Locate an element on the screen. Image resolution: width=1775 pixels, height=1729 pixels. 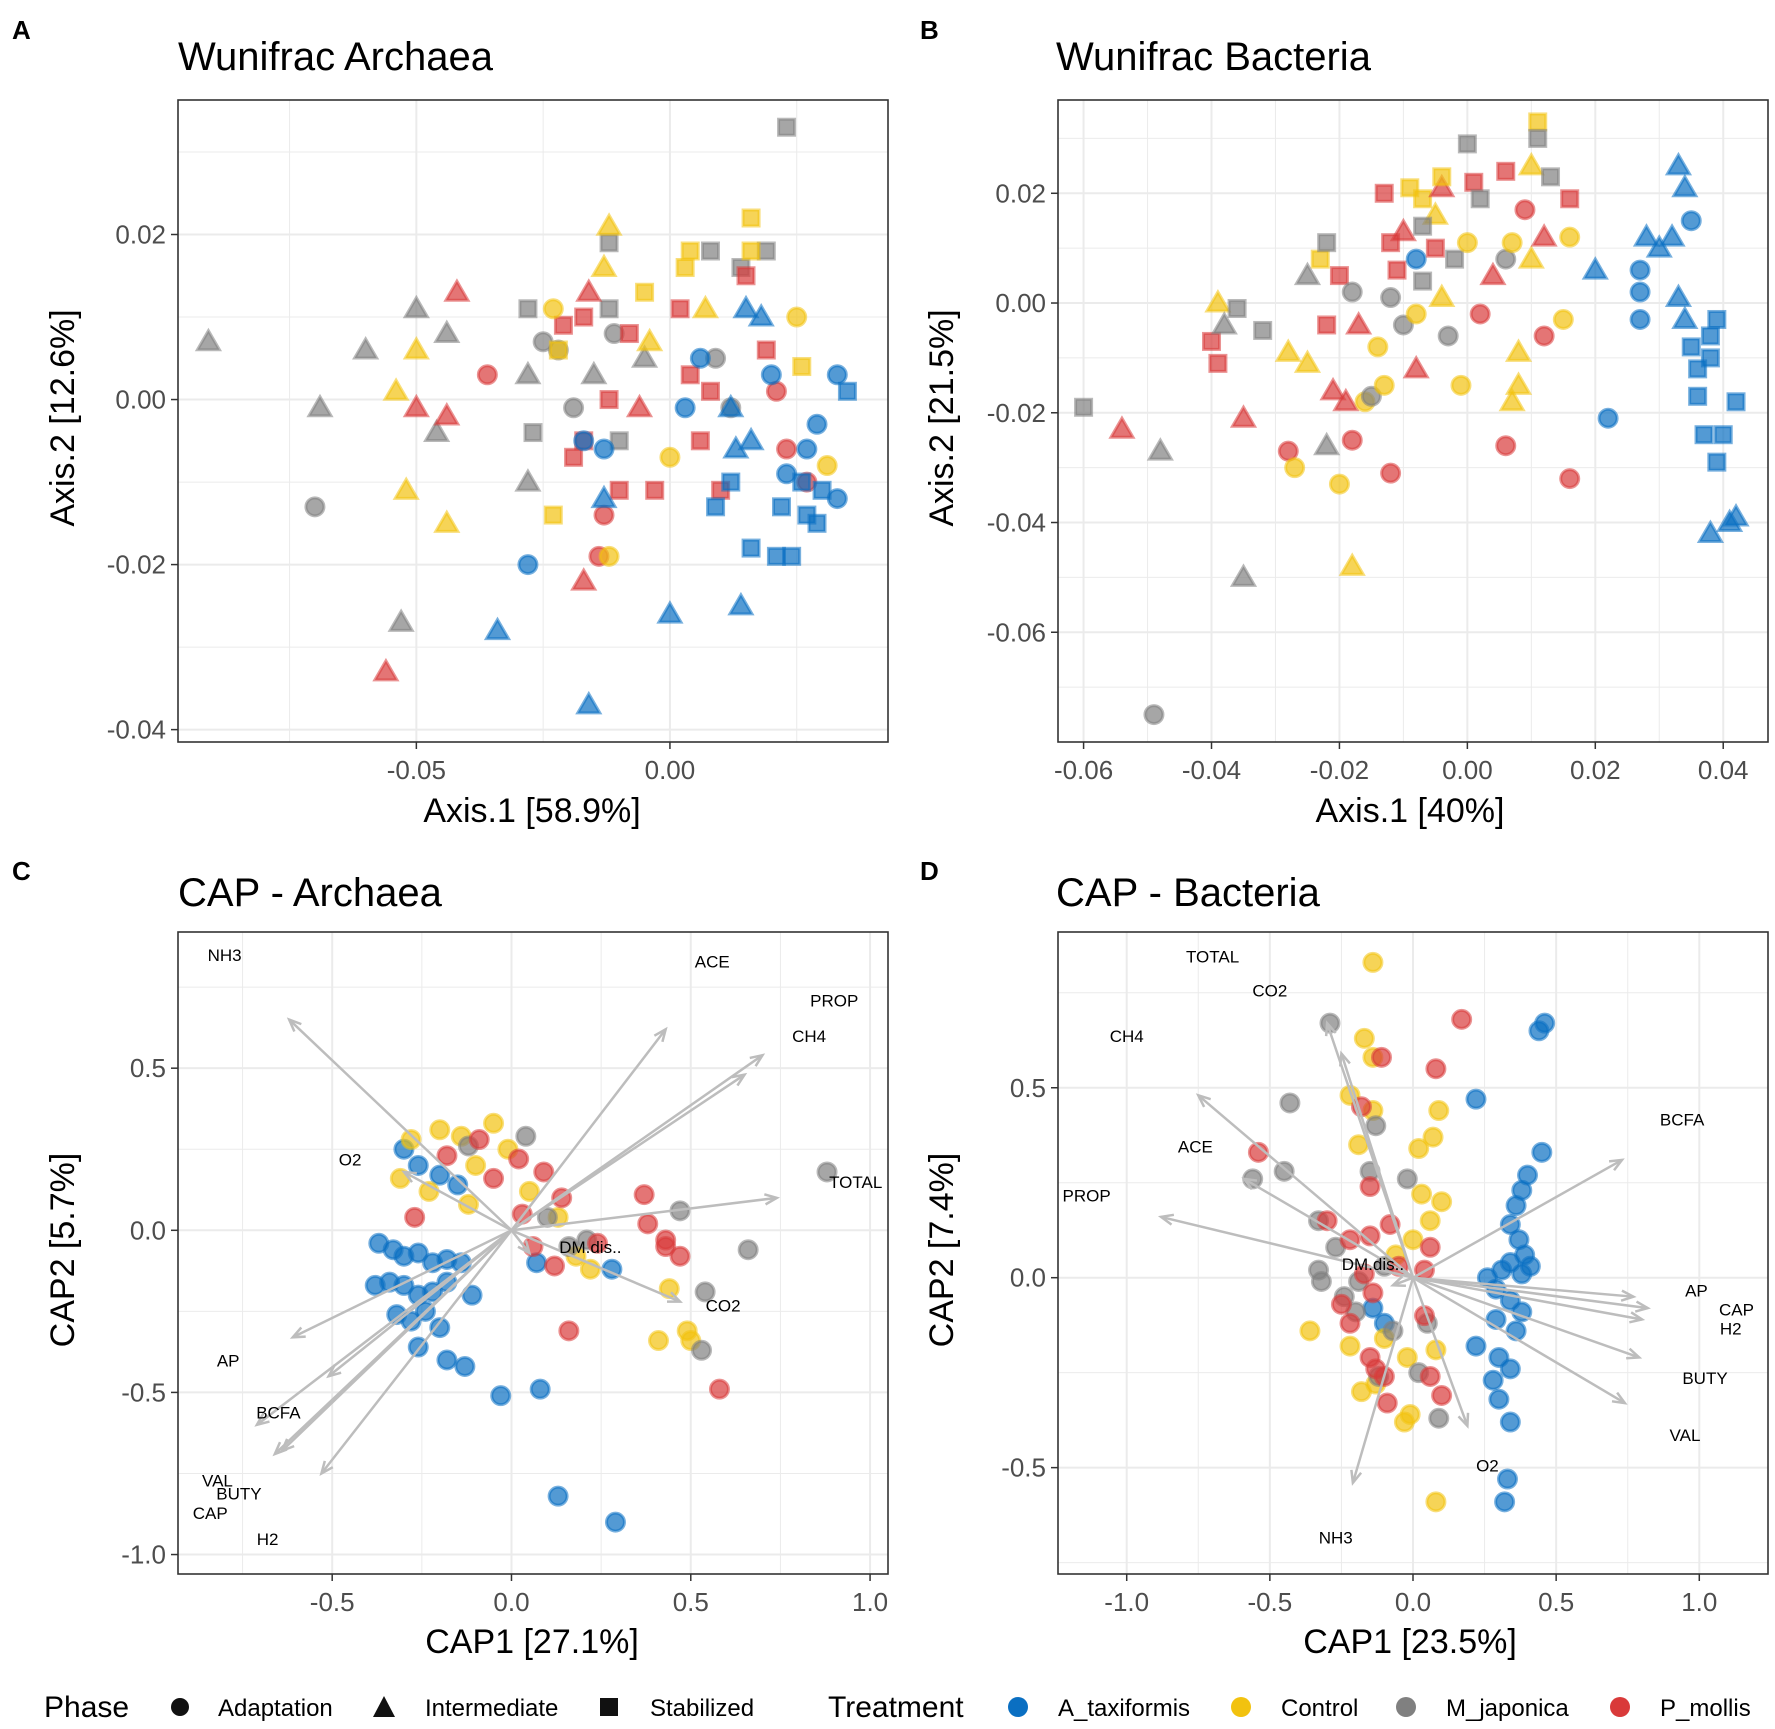
legend-key-adaptation is located at coordinates (180, 1707).